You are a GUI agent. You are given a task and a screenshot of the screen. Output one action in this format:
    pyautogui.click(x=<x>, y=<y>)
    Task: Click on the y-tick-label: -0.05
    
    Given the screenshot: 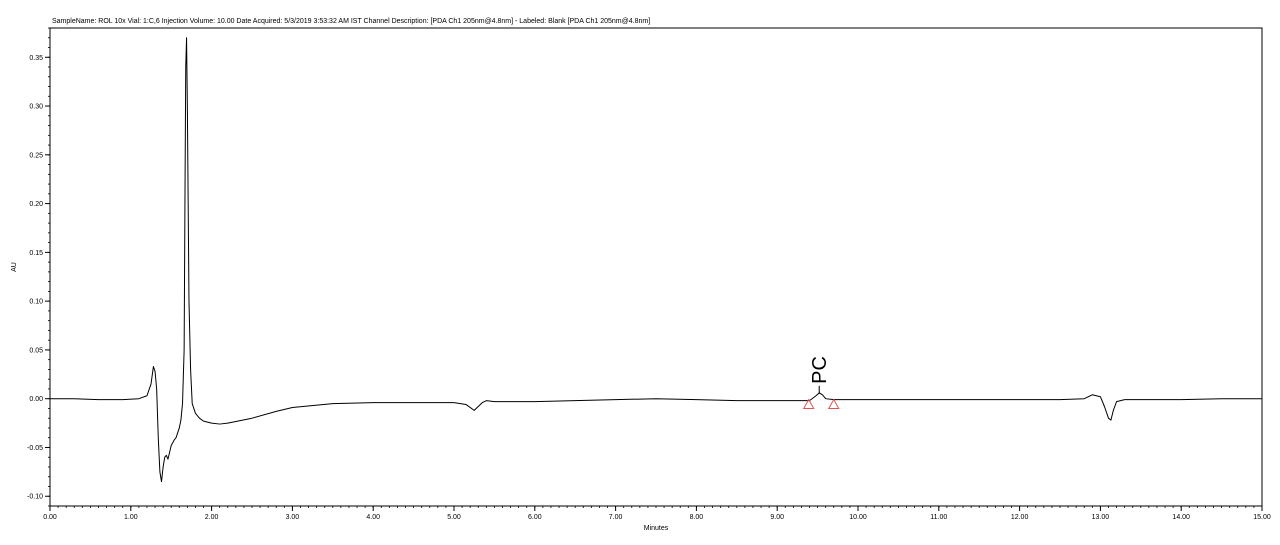 What is the action you would take?
    pyautogui.click(x=35, y=448)
    